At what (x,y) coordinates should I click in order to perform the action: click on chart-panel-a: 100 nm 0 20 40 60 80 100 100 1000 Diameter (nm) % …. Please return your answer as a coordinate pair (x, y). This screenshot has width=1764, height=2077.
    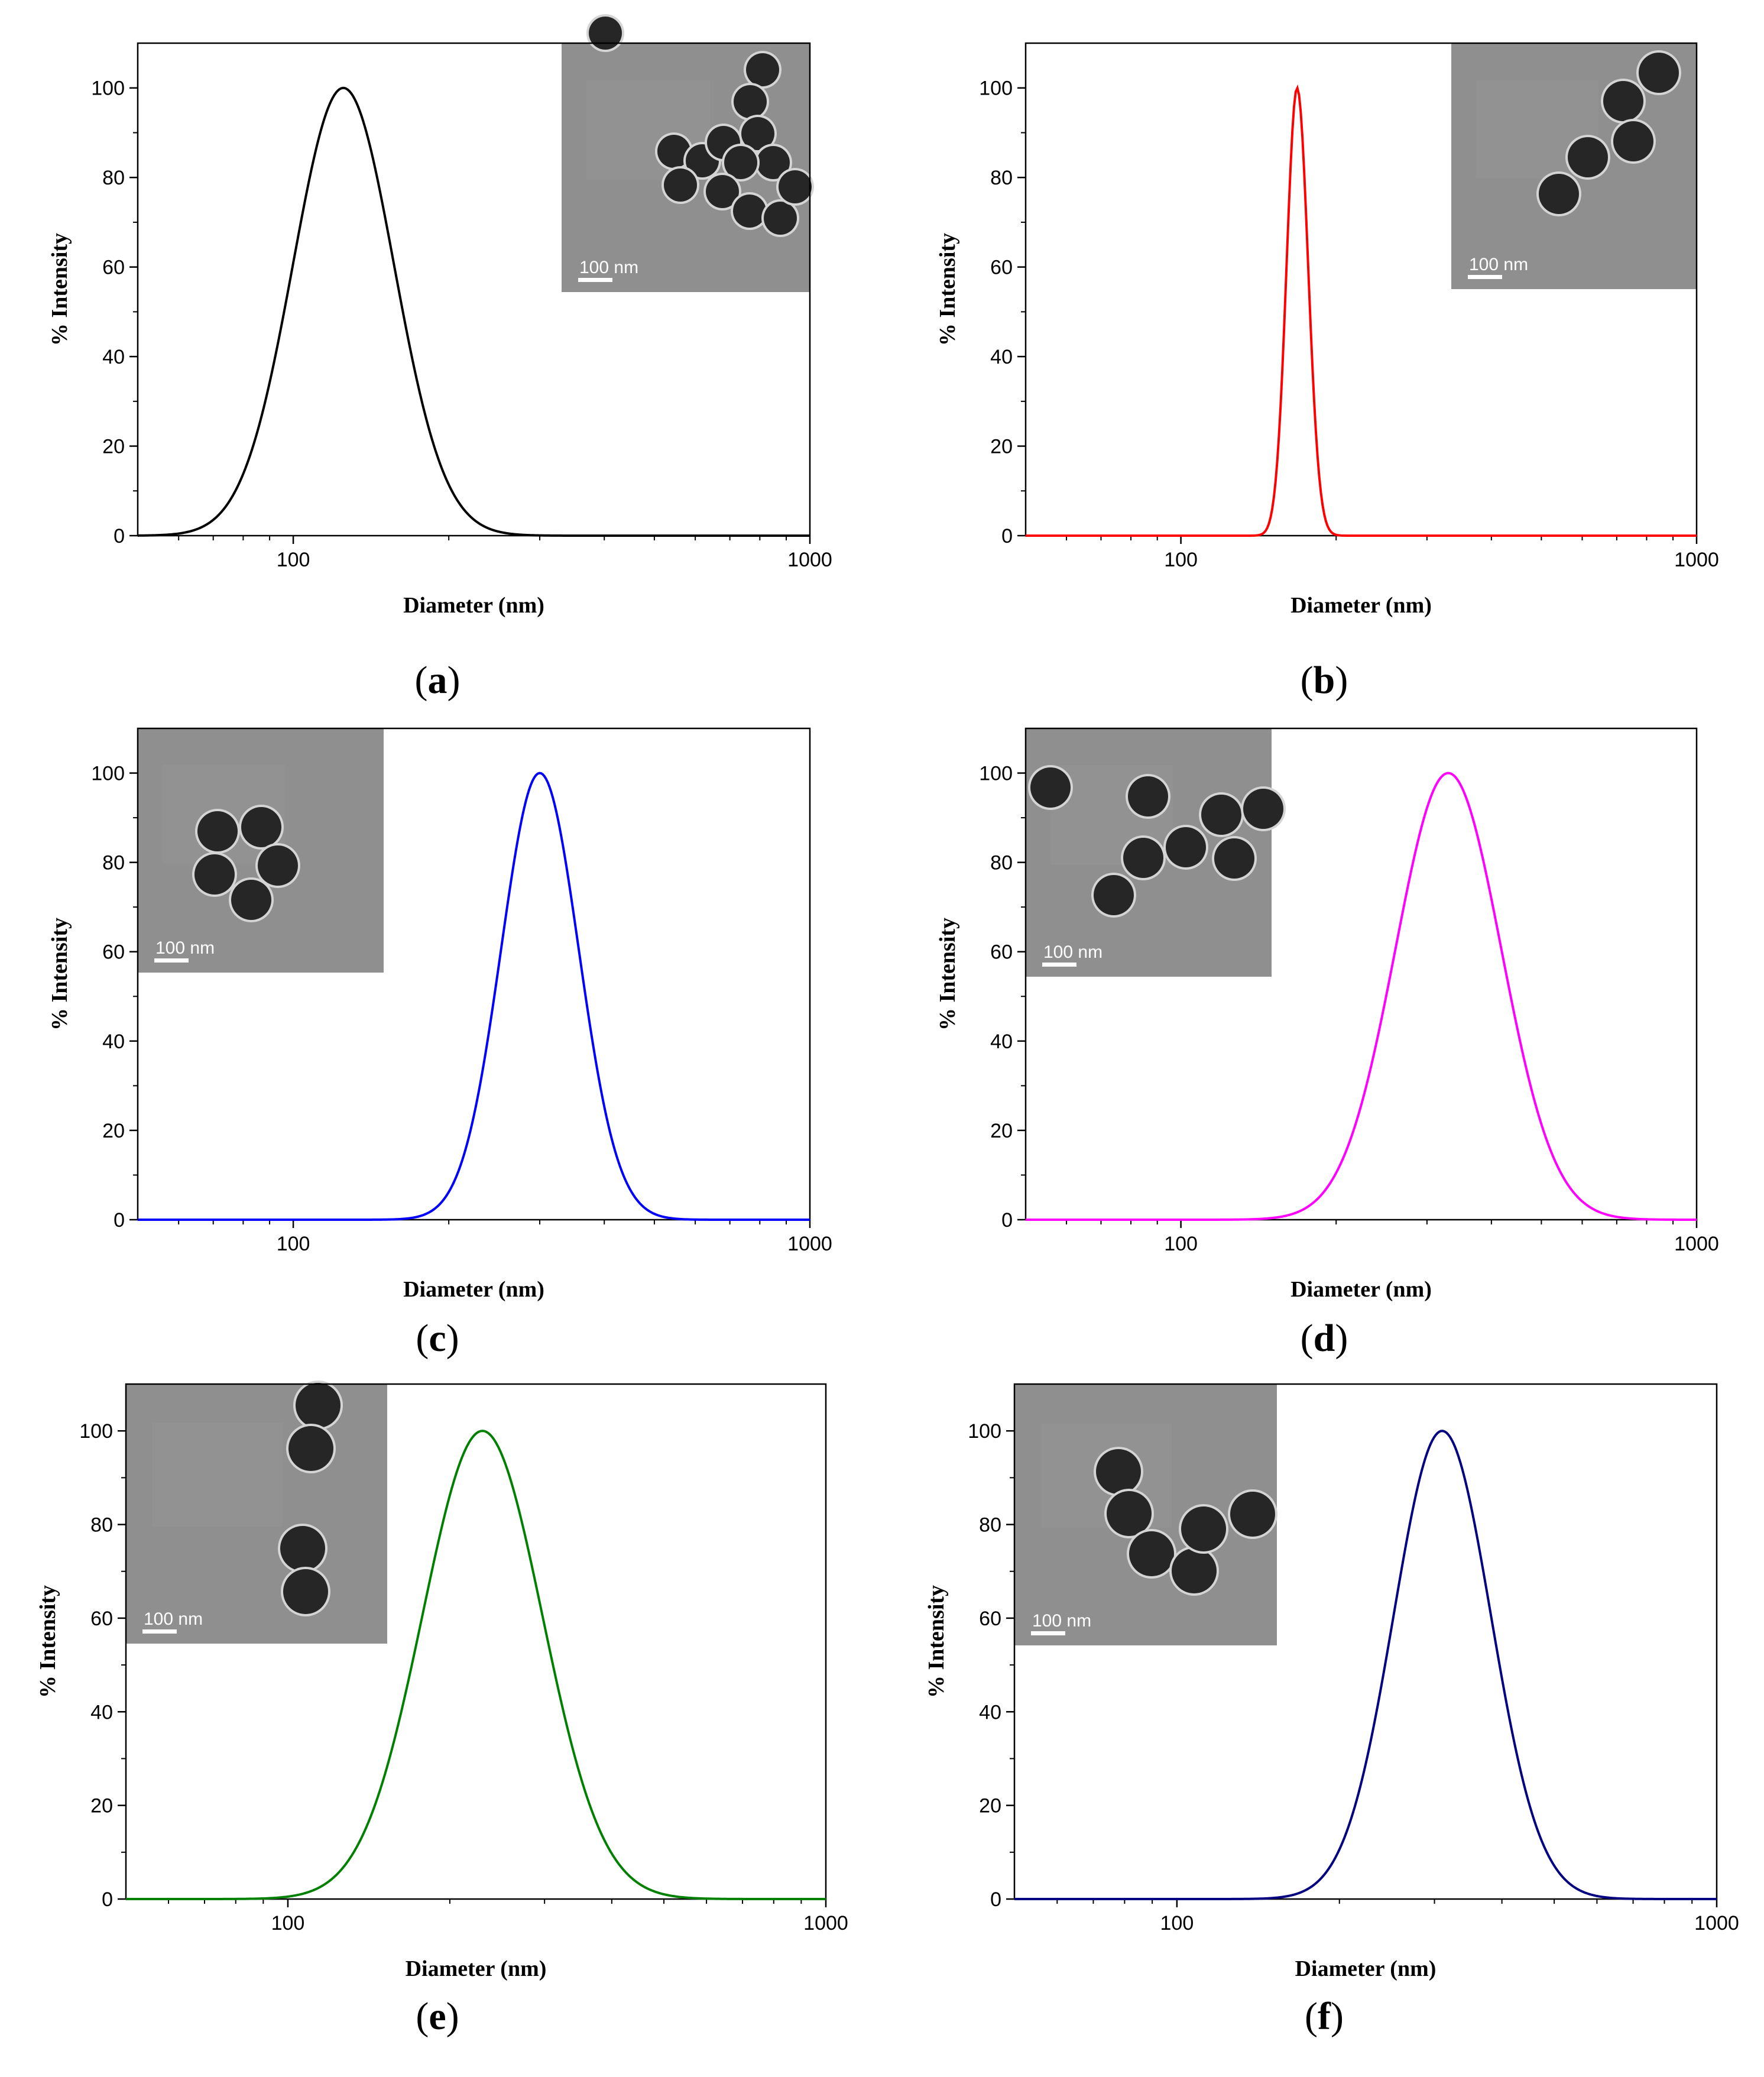
    Looking at the image, I should click on (439, 358).